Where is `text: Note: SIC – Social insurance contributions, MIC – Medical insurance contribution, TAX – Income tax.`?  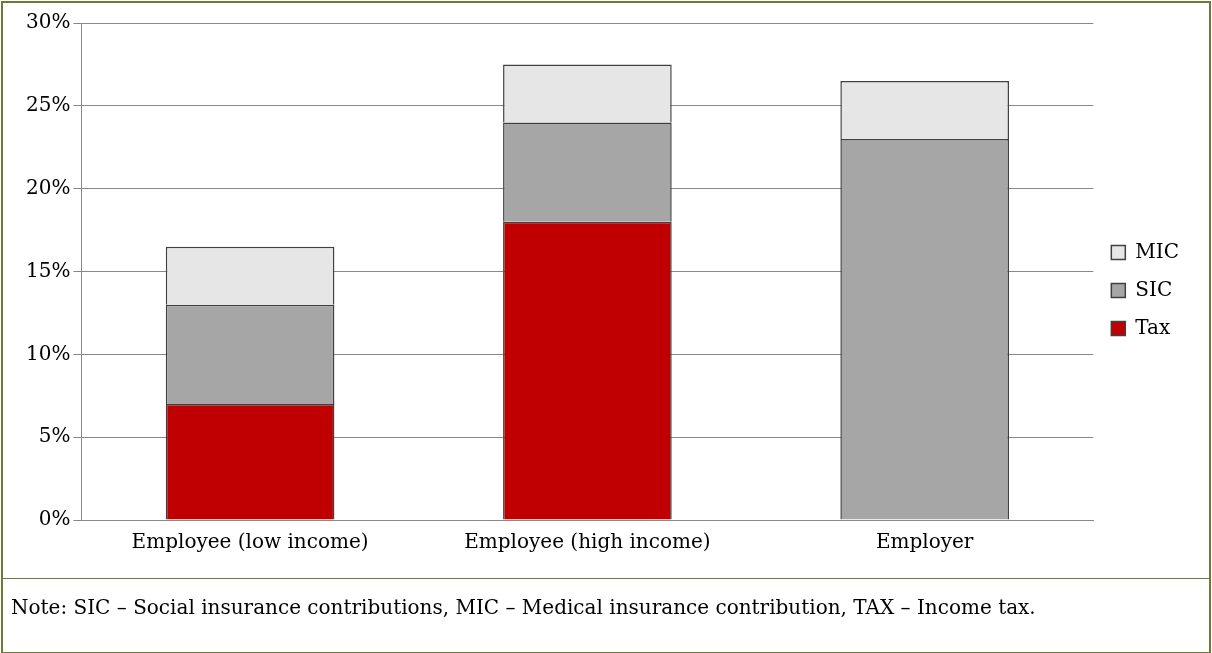
text: Note: SIC – Social insurance contributions, MIC – Medical insurance contribution, TAX – Income tax. is located at coordinates (523, 607).